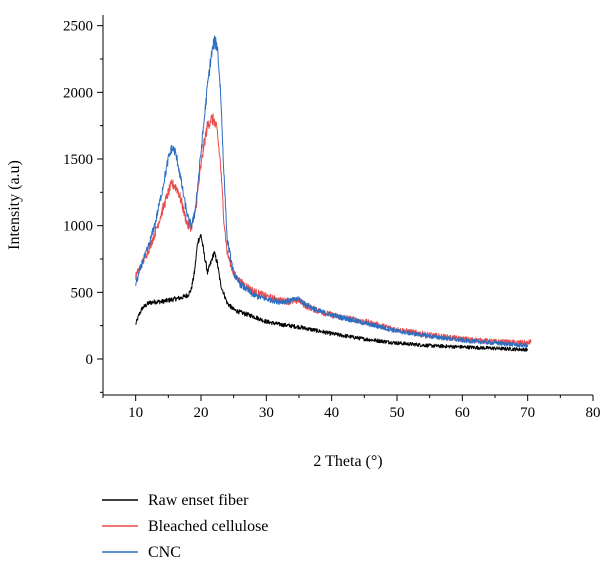  I want to click on y-tick-label: 0, so click(90, 360).